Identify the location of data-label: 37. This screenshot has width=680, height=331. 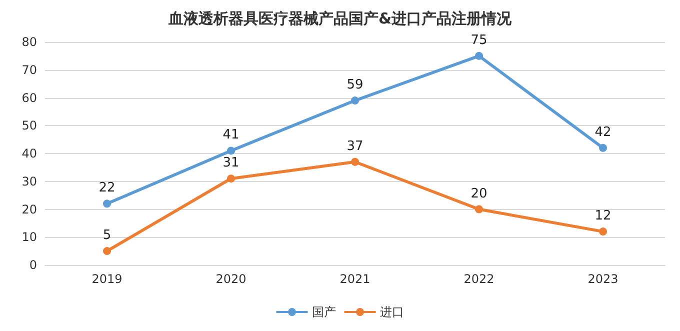
(355, 146).